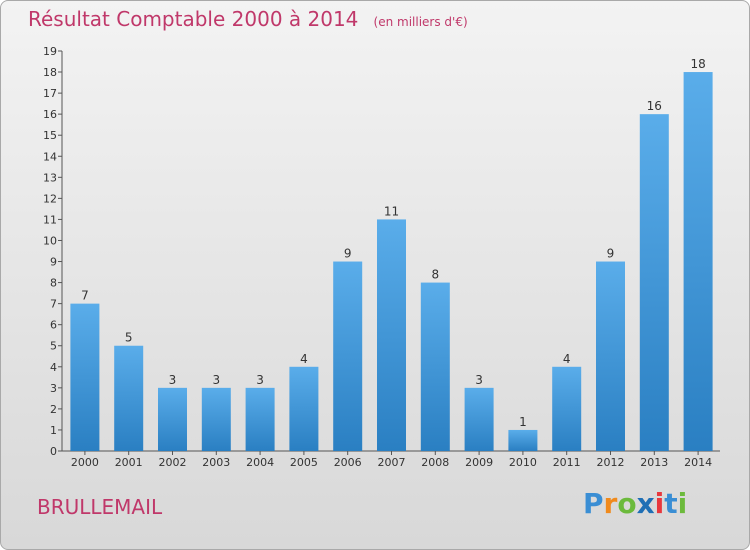  What do you see at coordinates (645, 503) in the screenshot?
I see `logo-letter: x` at bounding box center [645, 503].